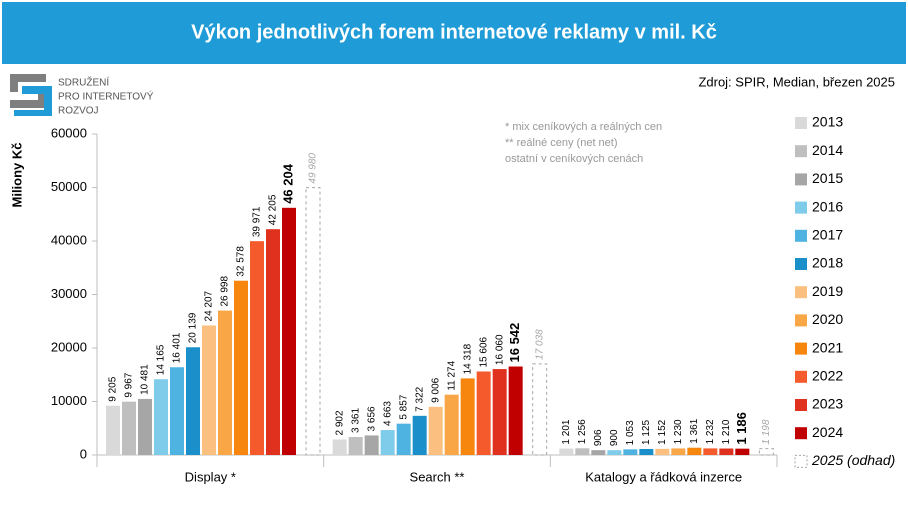 The width and height of the screenshot is (908, 522). I want to click on logo-text: SDRUŽENÍ, so click(83, 82).